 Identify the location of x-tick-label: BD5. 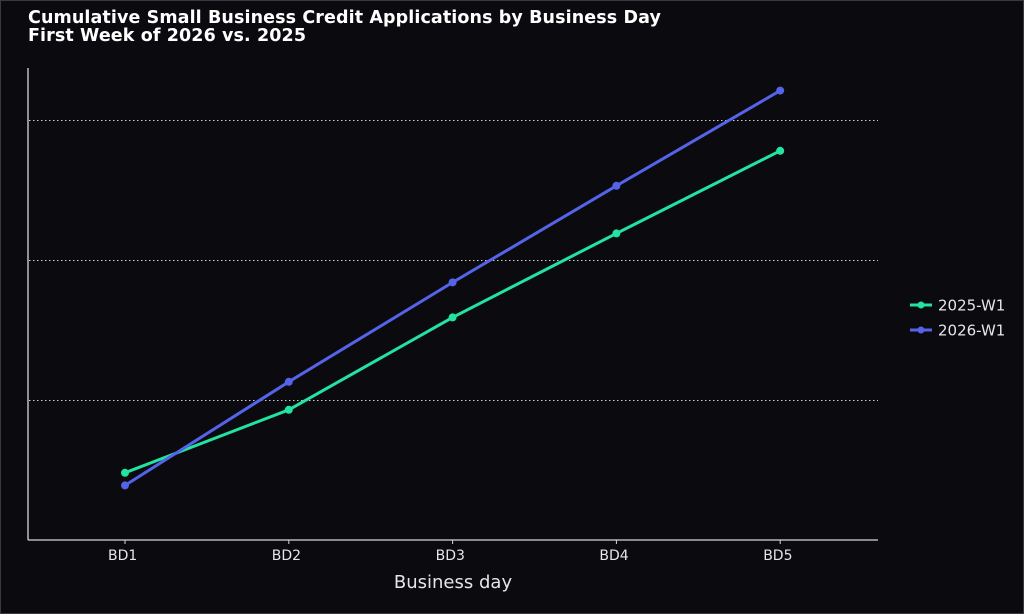
(777, 556).